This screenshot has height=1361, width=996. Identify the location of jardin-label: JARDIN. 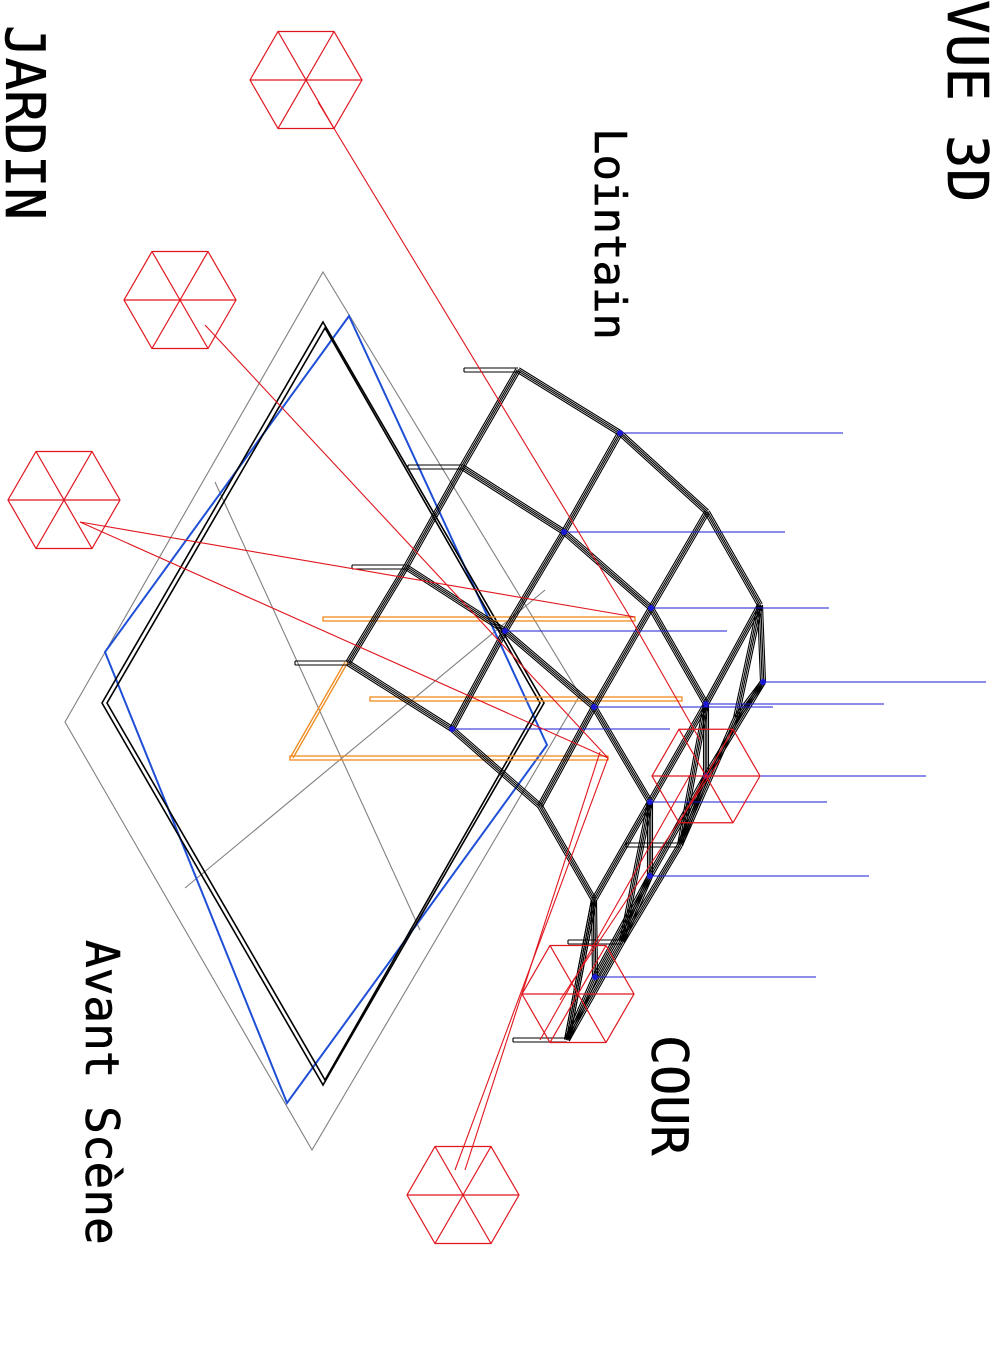
(28, 122).